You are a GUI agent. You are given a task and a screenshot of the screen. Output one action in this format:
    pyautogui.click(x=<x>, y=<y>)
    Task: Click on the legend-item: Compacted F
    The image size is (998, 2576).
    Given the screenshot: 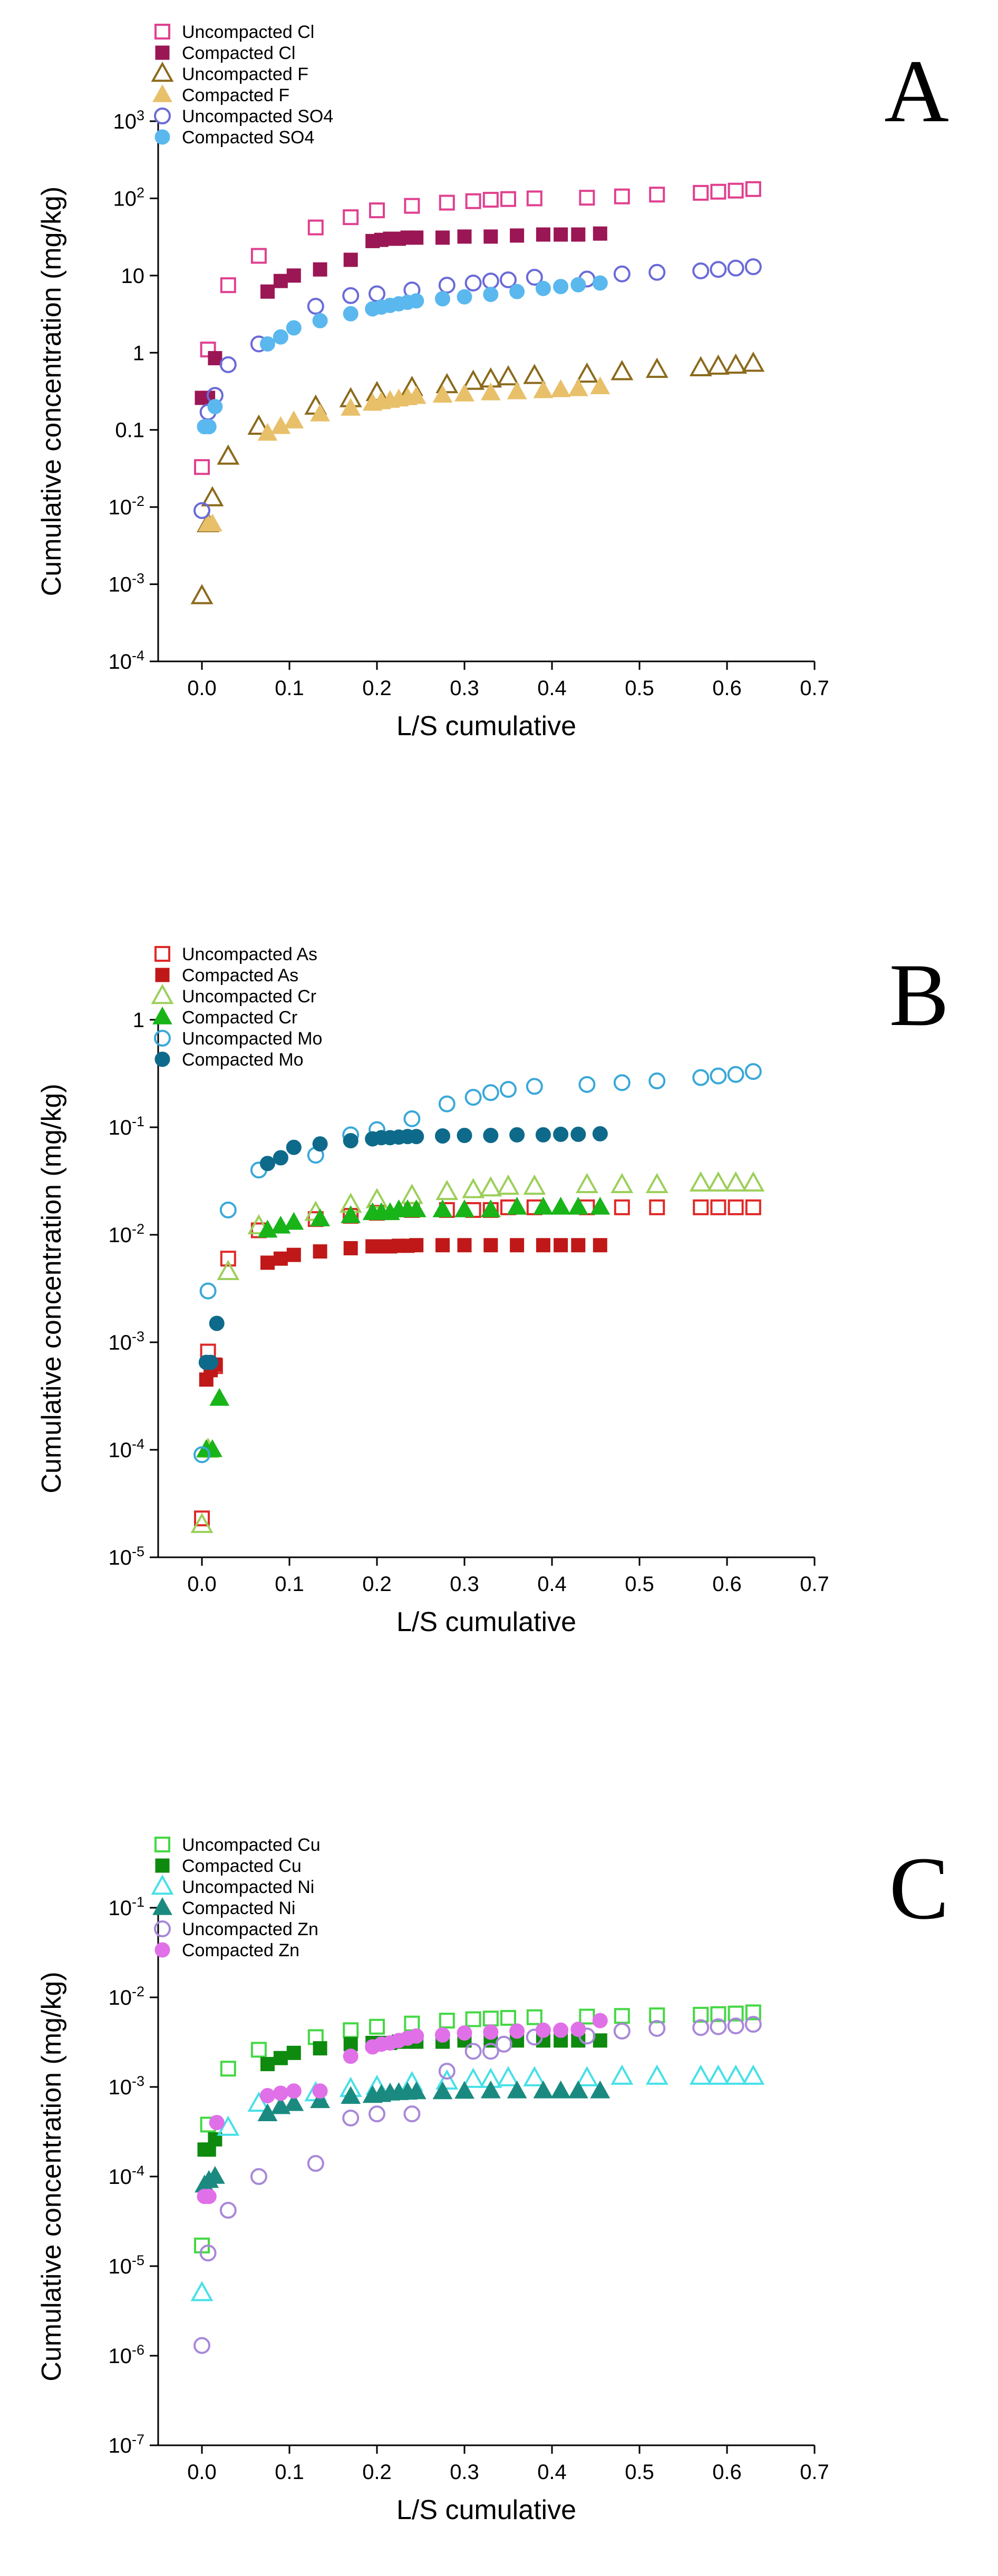 What is the action you would take?
    pyautogui.click(x=220, y=94)
    